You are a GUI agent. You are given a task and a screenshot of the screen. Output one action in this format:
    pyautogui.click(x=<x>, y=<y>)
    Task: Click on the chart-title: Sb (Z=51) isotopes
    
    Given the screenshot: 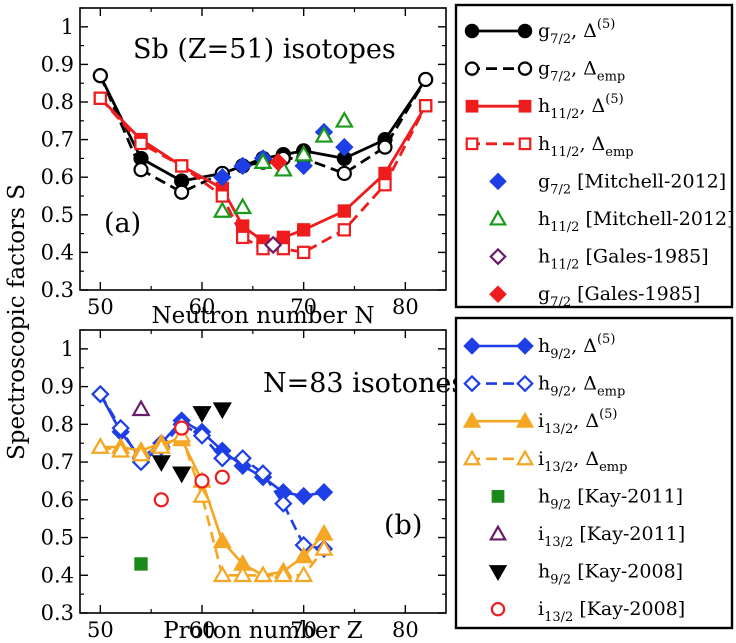 What is the action you would take?
    pyautogui.click(x=264, y=49)
    